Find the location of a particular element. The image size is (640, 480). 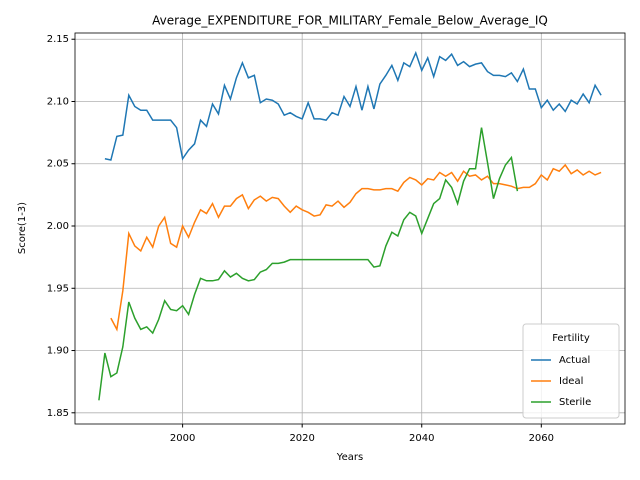

legend: Fertility Actual Ideal Sterile is located at coordinates (571, 371).